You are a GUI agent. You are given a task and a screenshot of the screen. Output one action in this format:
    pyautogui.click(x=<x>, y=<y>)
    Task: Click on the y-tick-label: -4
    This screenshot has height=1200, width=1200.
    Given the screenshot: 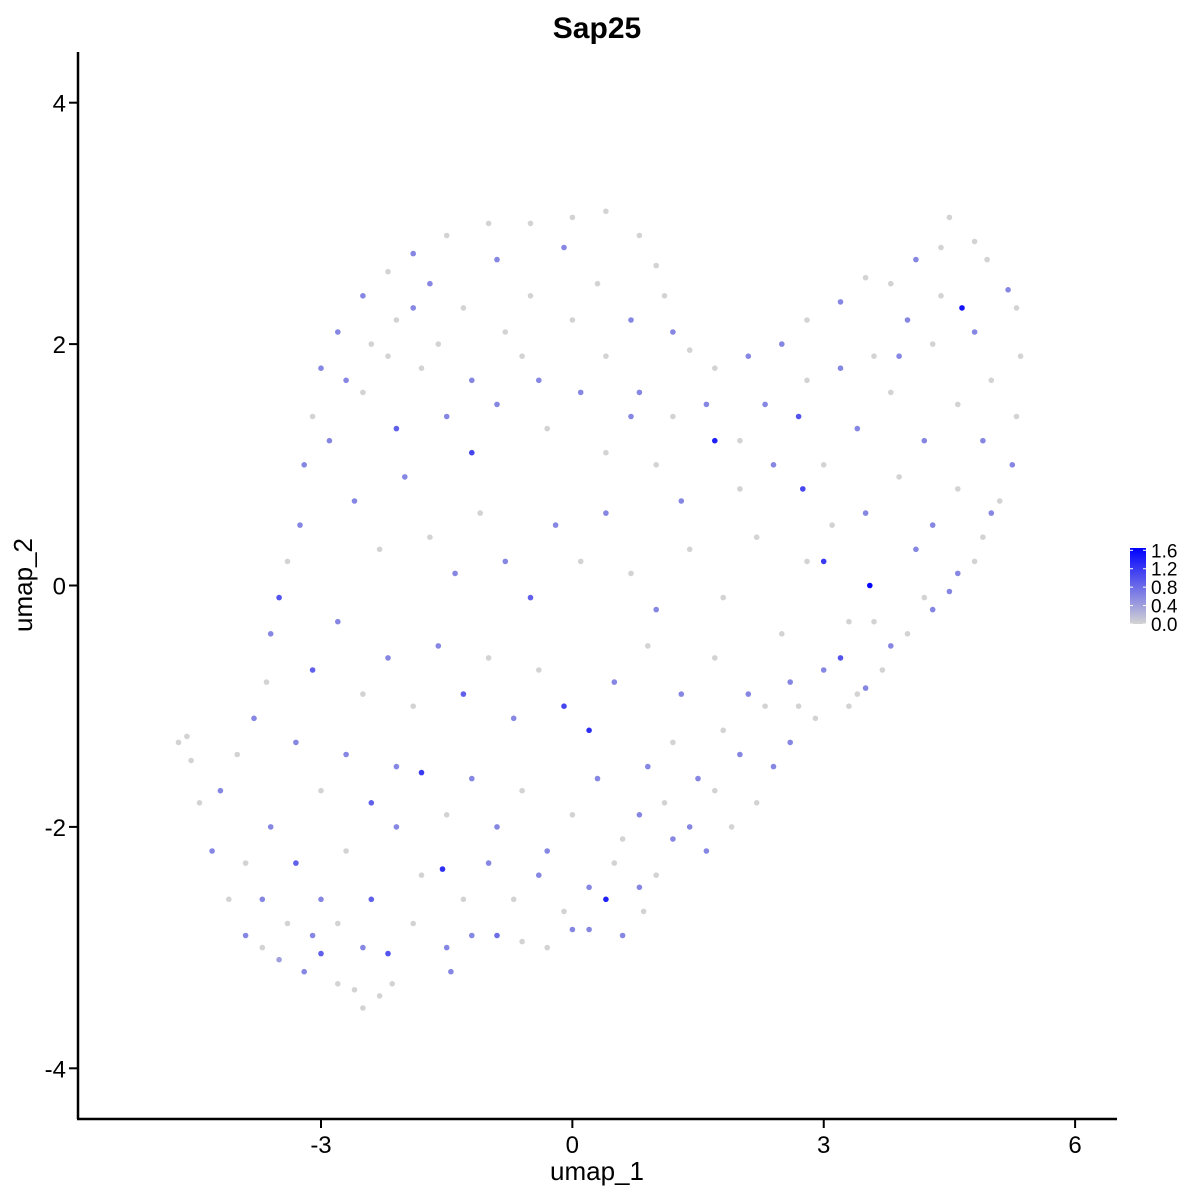 What is the action you would take?
    pyautogui.click(x=55, y=1069)
    